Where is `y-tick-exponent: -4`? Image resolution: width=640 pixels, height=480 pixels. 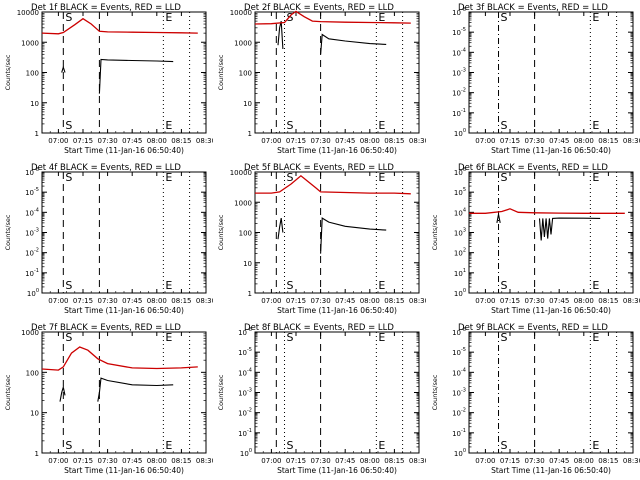
y-tick-exponent: -4 is located at coordinates (463, 370).